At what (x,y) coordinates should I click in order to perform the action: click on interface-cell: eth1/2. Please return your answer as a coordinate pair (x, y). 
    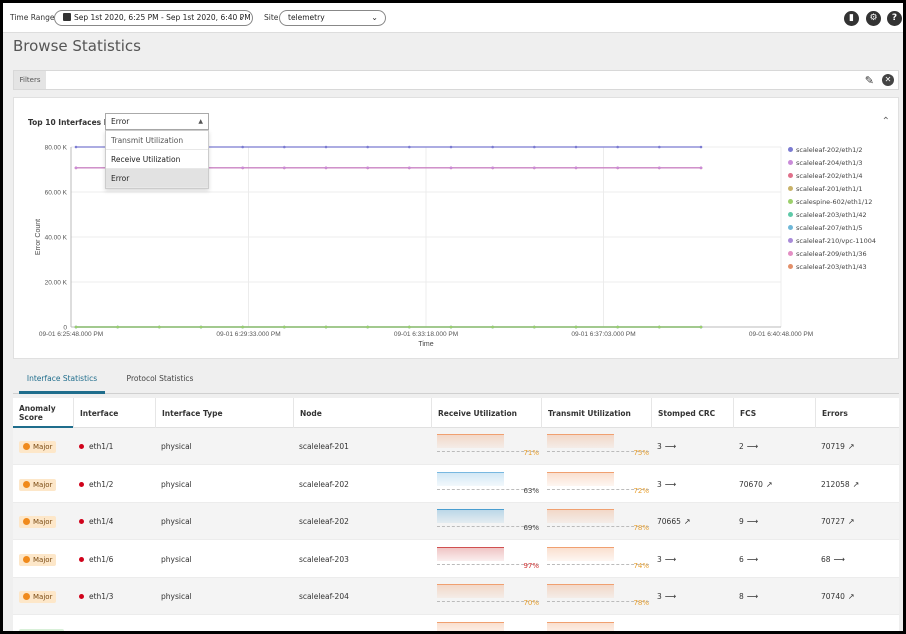
    Looking at the image, I should click on (114, 484).